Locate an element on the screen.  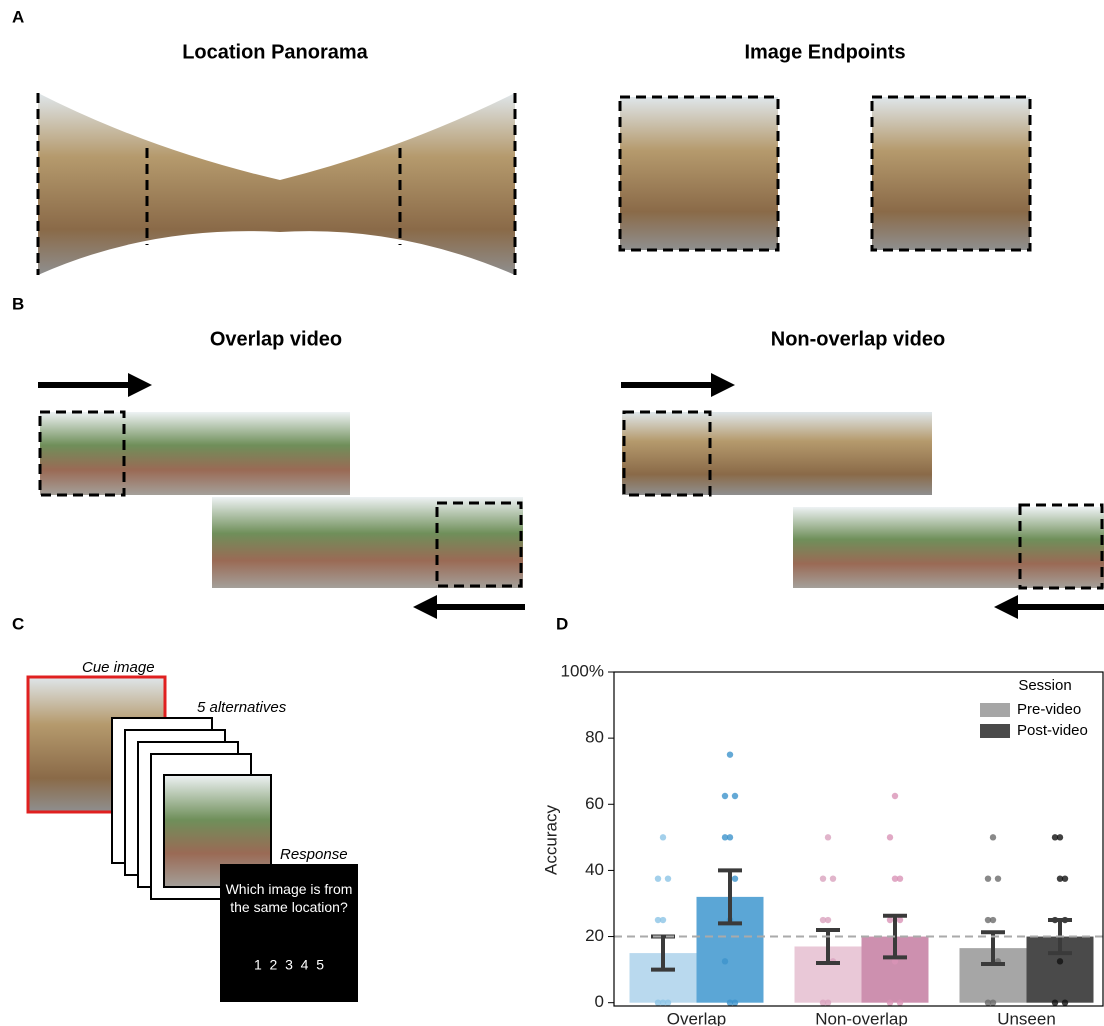
panel-label: B is located at coordinates (18, 303).